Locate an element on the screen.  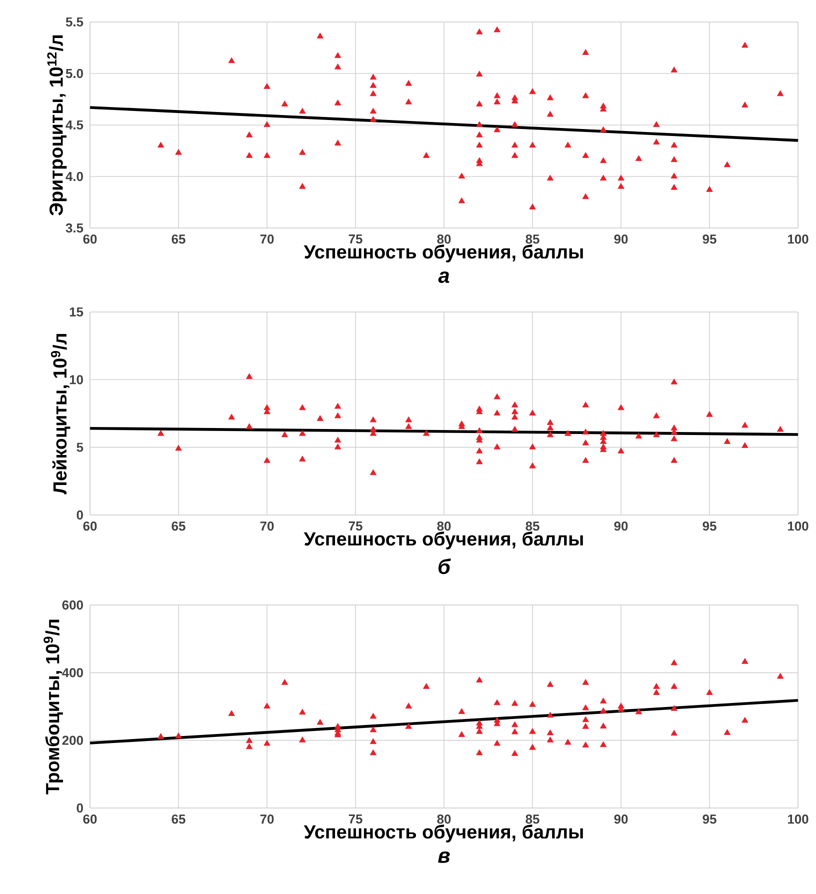
y-axis-title: Эритроциты, 10$^{12}$/л is located at coordinates (57, 125).